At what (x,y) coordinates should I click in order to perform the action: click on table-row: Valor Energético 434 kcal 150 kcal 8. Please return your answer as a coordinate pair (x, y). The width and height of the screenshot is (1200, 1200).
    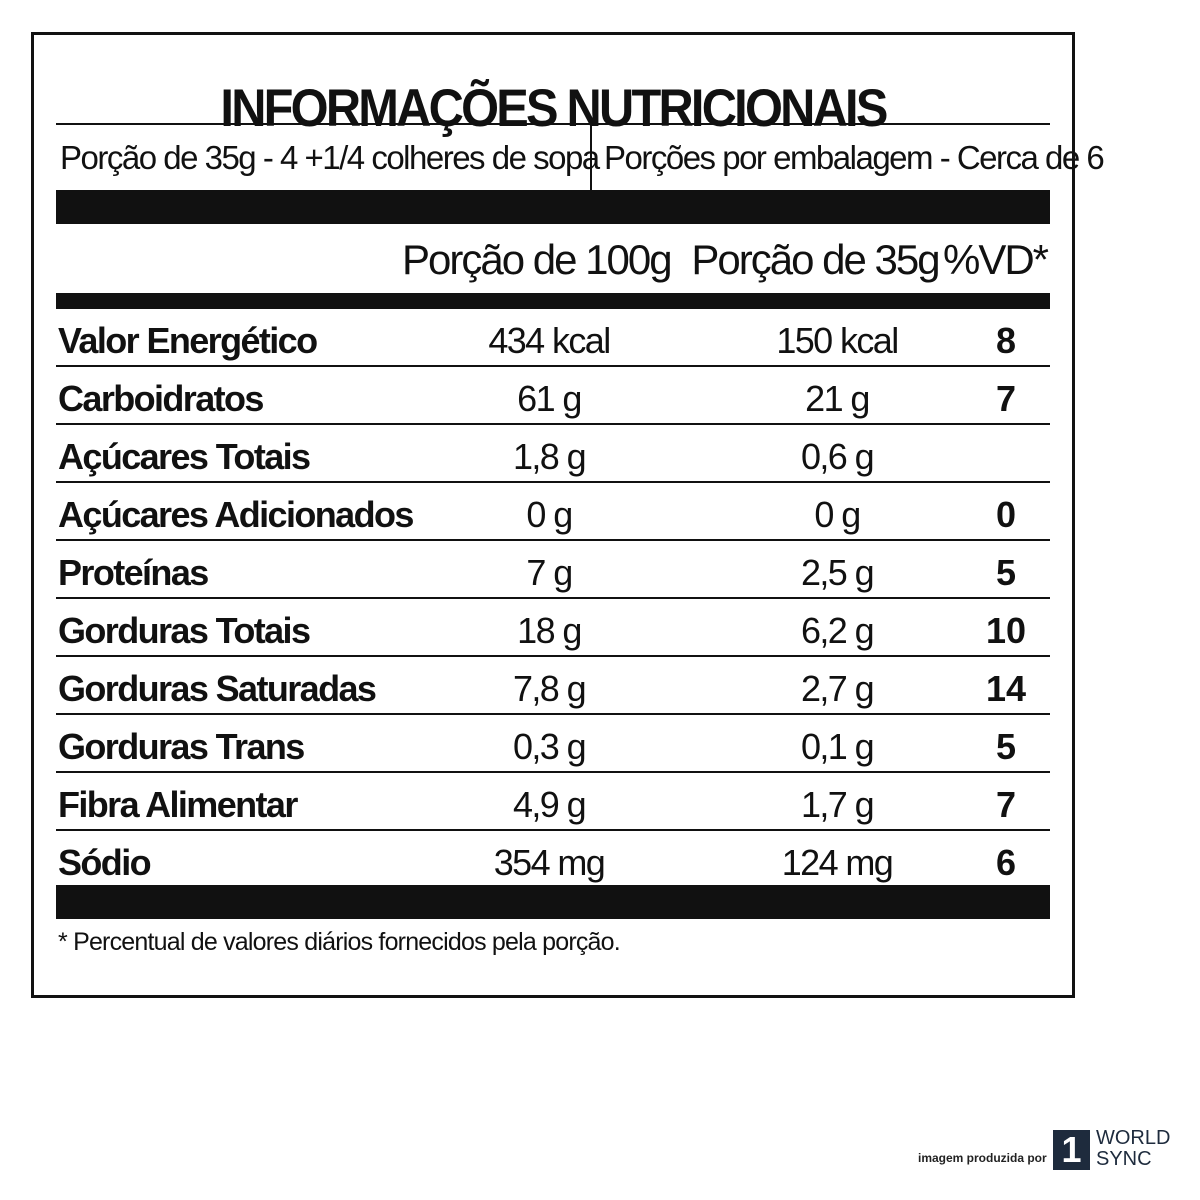
    Looking at the image, I should click on (553, 338).